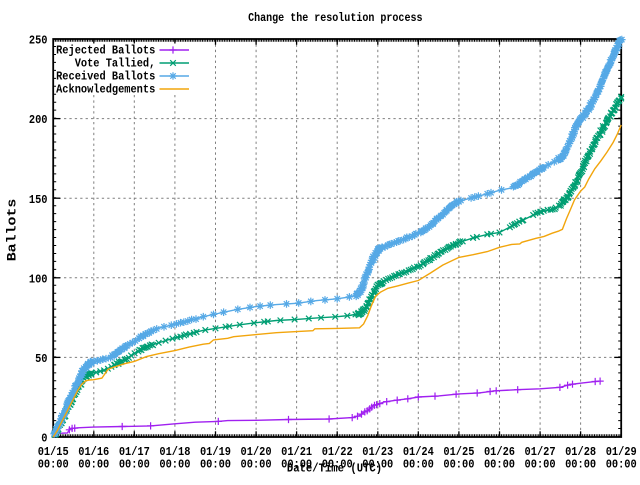  I want to click on svg-text: Ballots, so click(13, 230).